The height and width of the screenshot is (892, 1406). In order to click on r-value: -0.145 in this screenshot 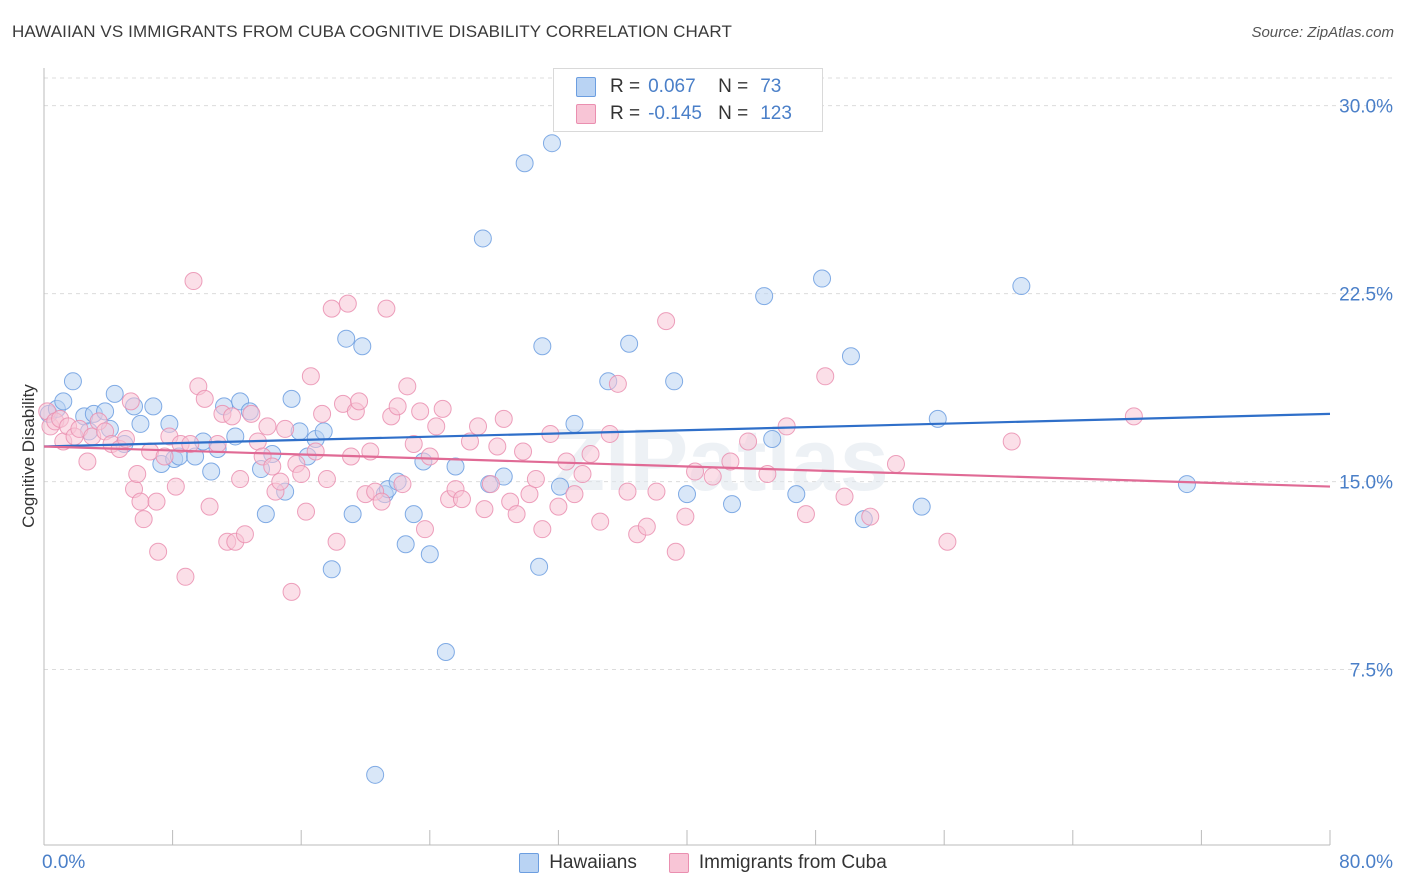, I will do `click(675, 113)`.